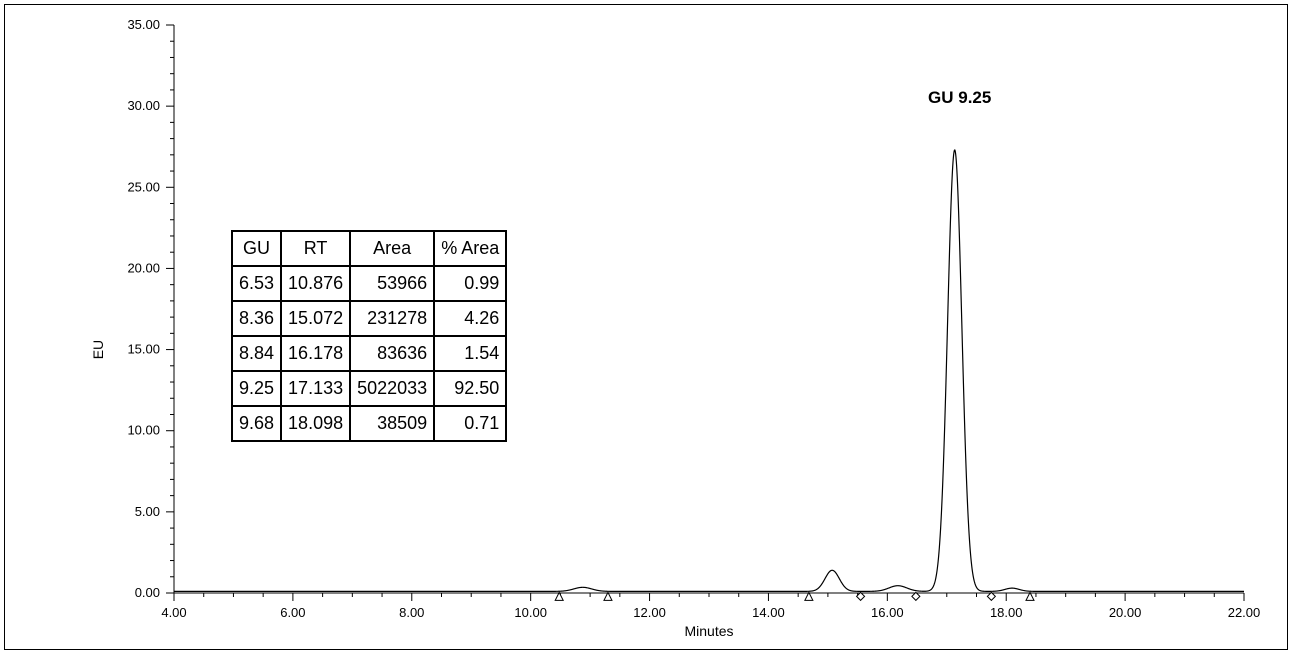 The width and height of the screenshot is (1290, 650). Describe the element at coordinates (143, 430) in the screenshot. I see `y-tick-label: 10.00` at that location.